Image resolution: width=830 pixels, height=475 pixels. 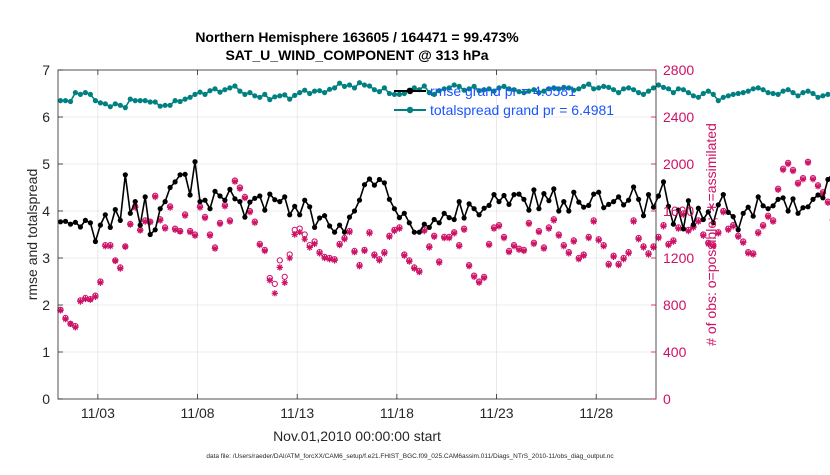 What do you see at coordinates (503, 91) in the screenshot?
I see `legend-rmse-label: rmse grand pr = 4.0581` at bounding box center [503, 91].